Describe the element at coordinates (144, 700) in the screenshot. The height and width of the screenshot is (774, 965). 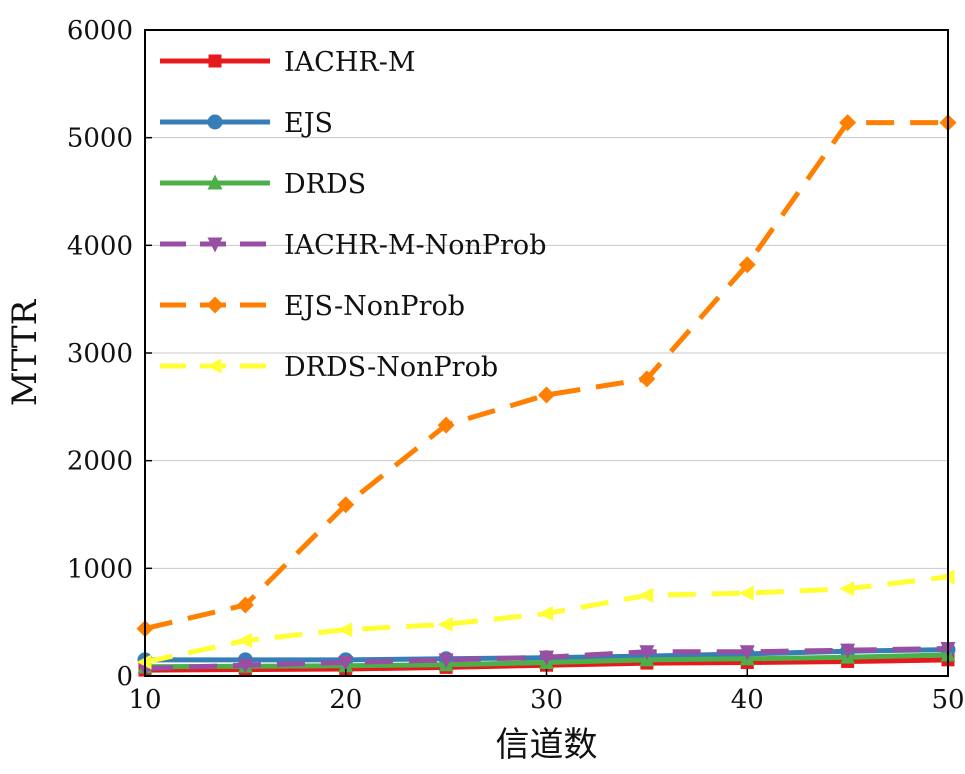
I see `x-tick-label: 10` at that location.